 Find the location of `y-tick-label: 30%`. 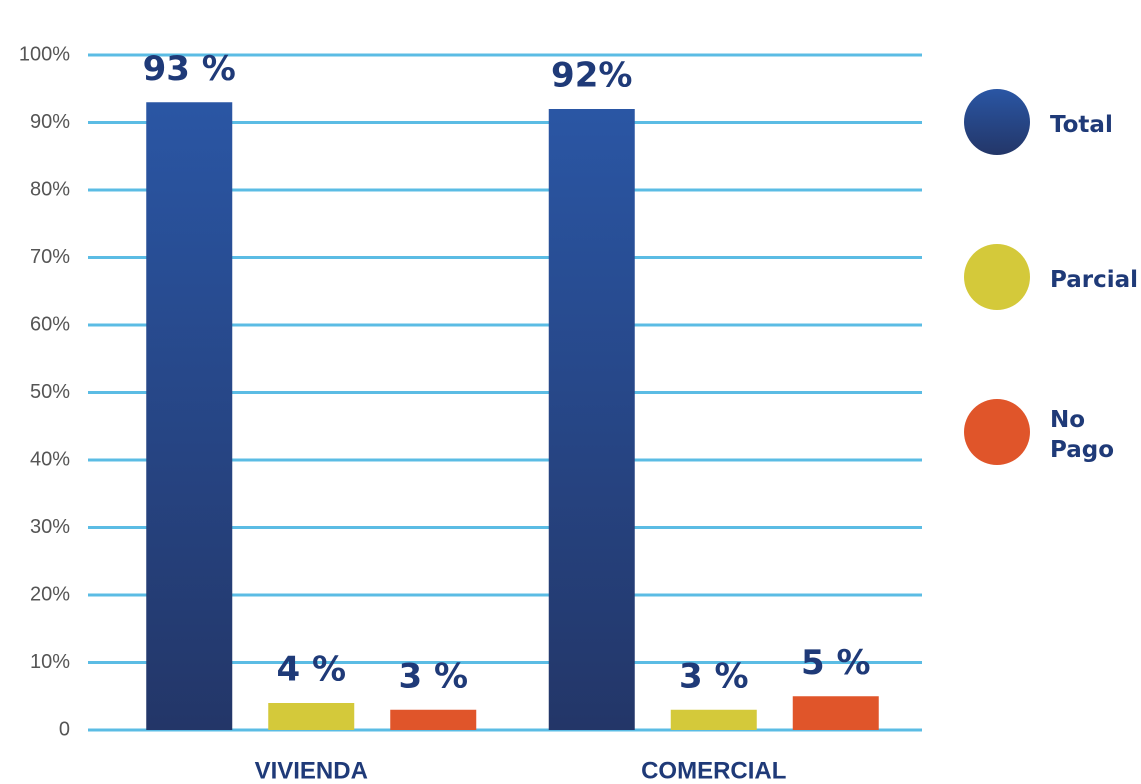

y-tick-label: 30% is located at coordinates (50, 527).